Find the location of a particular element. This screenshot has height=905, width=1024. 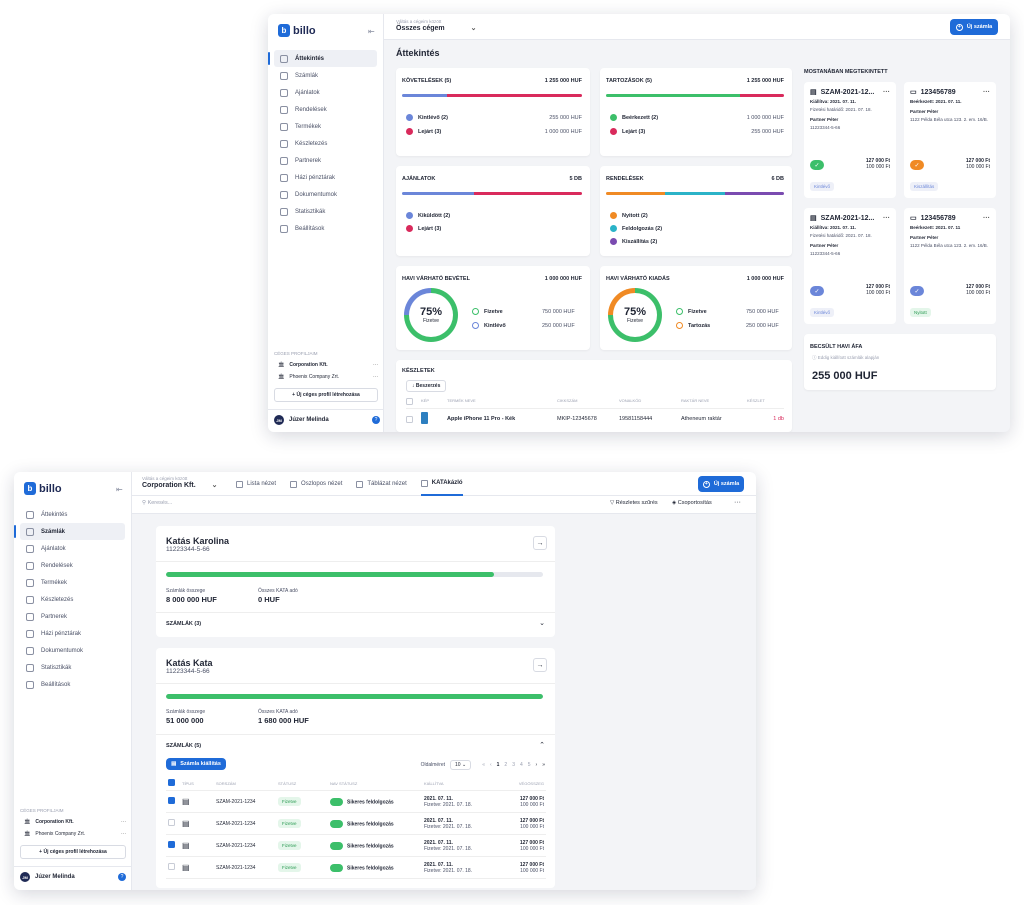

page-size-select: 10 ⌄ is located at coordinates (461, 765).